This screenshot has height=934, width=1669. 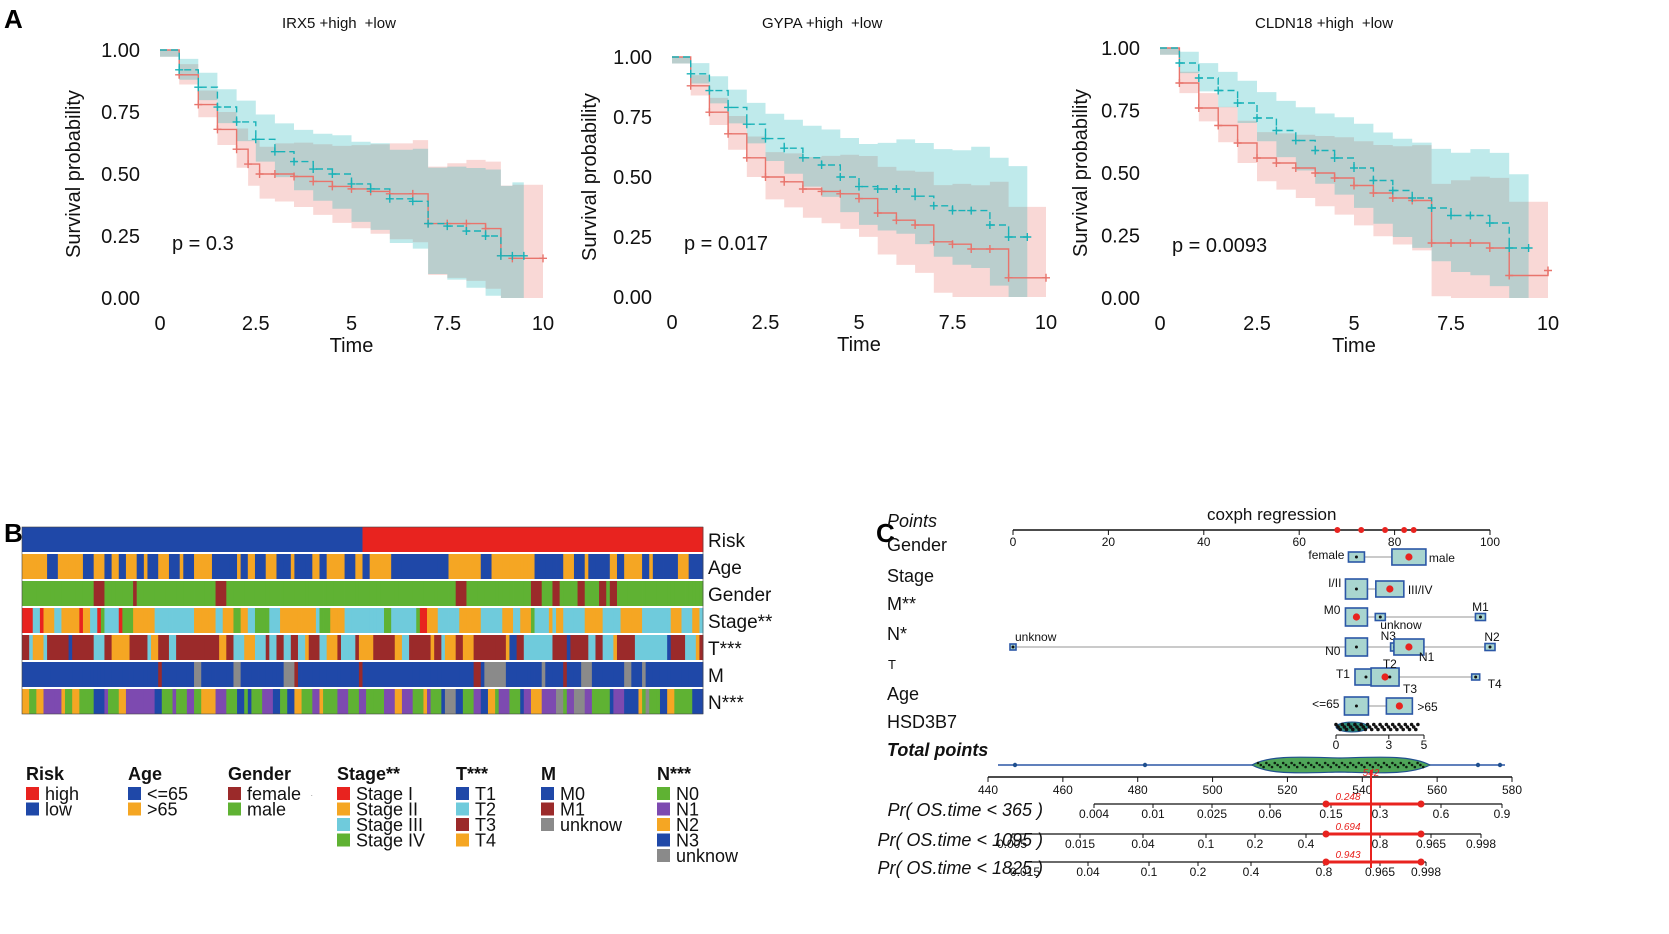 What do you see at coordinates (120, 299) in the screenshot?
I see `km-y-tick-label: 0.00` at bounding box center [120, 299].